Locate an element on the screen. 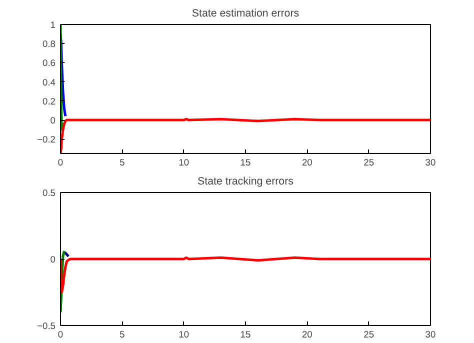  y-tick-label: 0.4 is located at coordinates (49, 82).